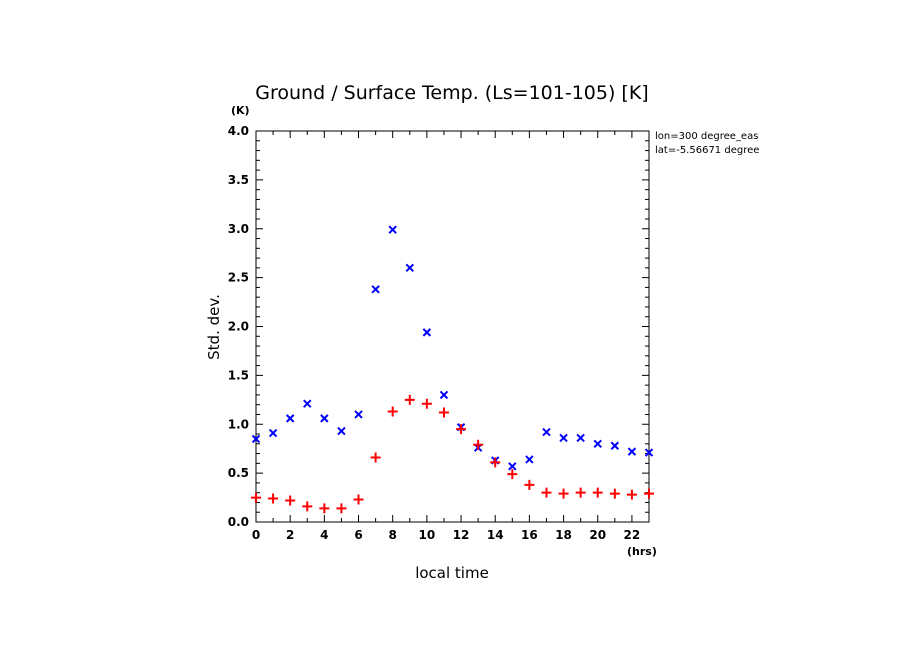 This screenshot has width=904, height=654. Describe the element at coordinates (427, 535) in the screenshot. I see `x-tick-label: 10` at that location.